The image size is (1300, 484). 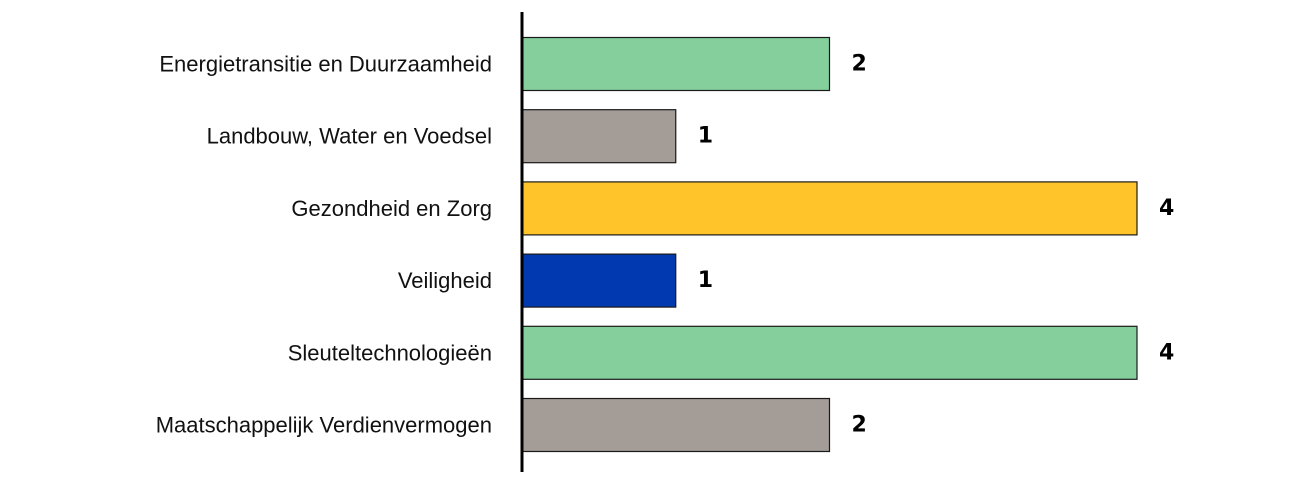 I want to click on category-label: Veiligheid, so click(x=445, y=280).